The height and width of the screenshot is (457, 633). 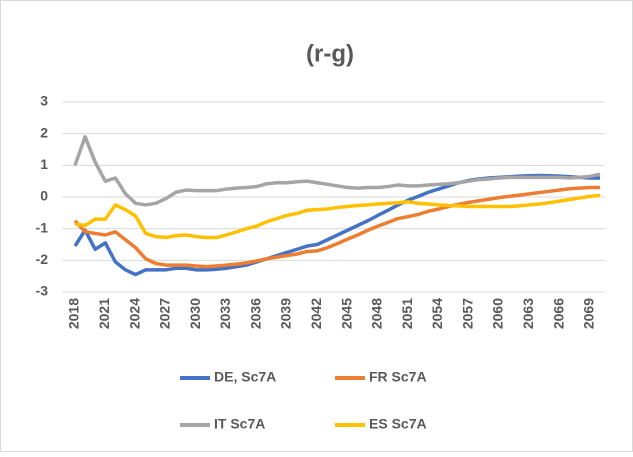 I want to click on x-tick-label: 2024, so click(x=134, y=313).